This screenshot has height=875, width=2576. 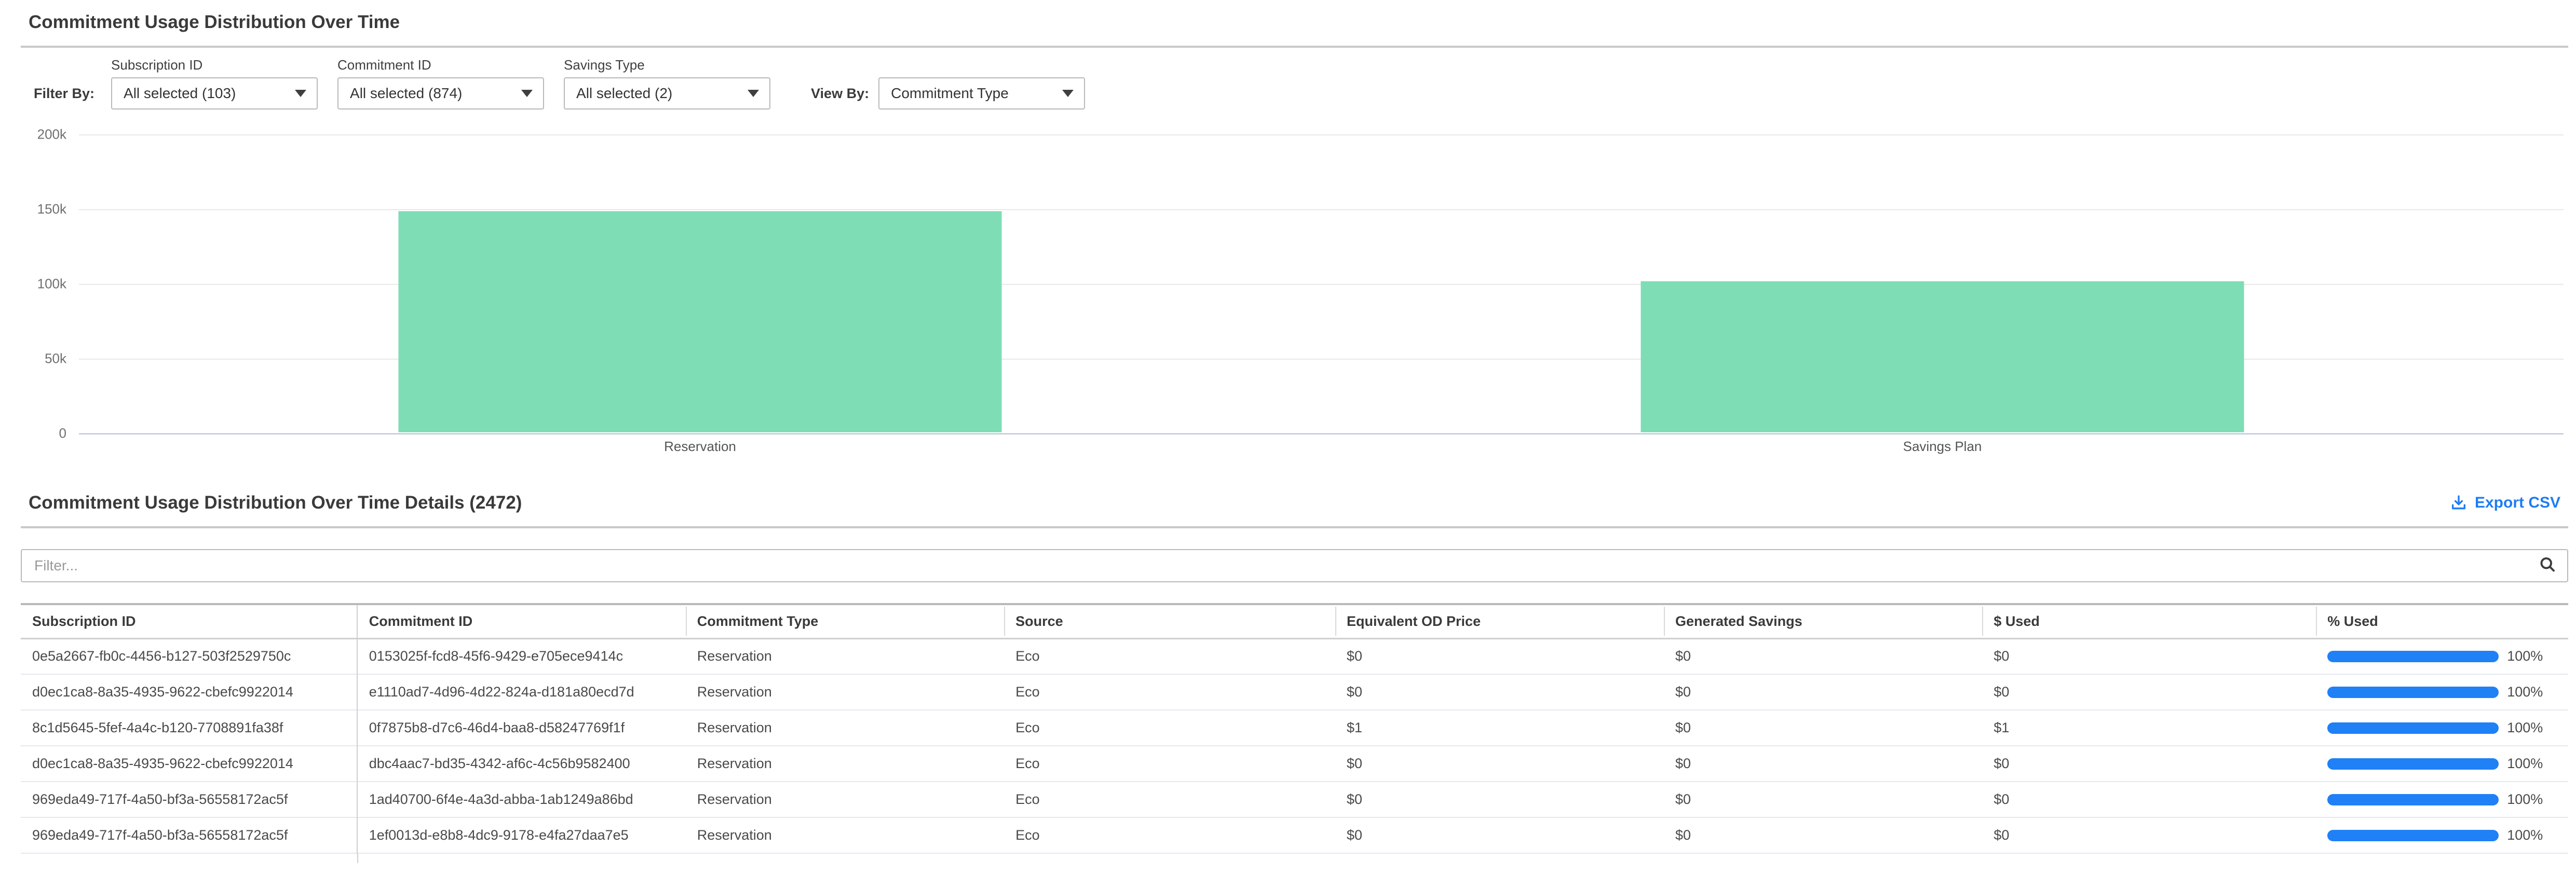 I want to click on table-filter, so click(x=1294, y=566).